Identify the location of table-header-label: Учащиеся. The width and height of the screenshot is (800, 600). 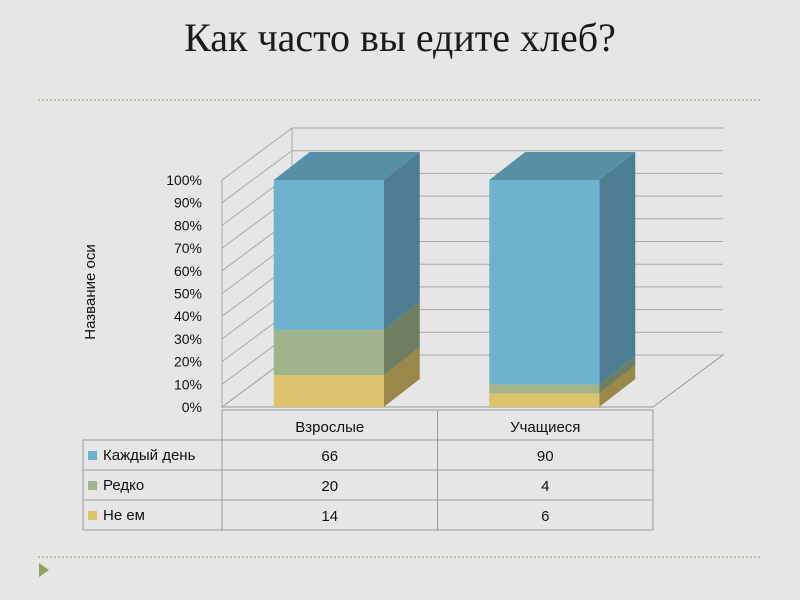
(545, 427).